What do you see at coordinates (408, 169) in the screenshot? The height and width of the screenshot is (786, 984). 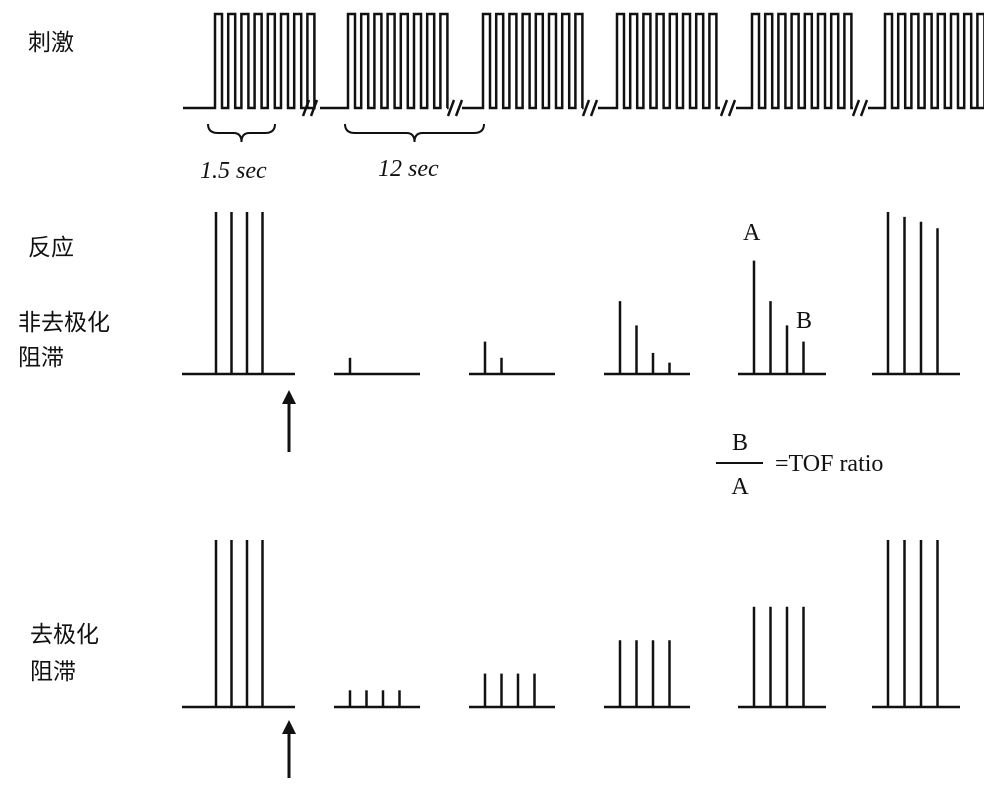 I see `interval-duration-label: 12 sec` at bounding box center [408, 169].